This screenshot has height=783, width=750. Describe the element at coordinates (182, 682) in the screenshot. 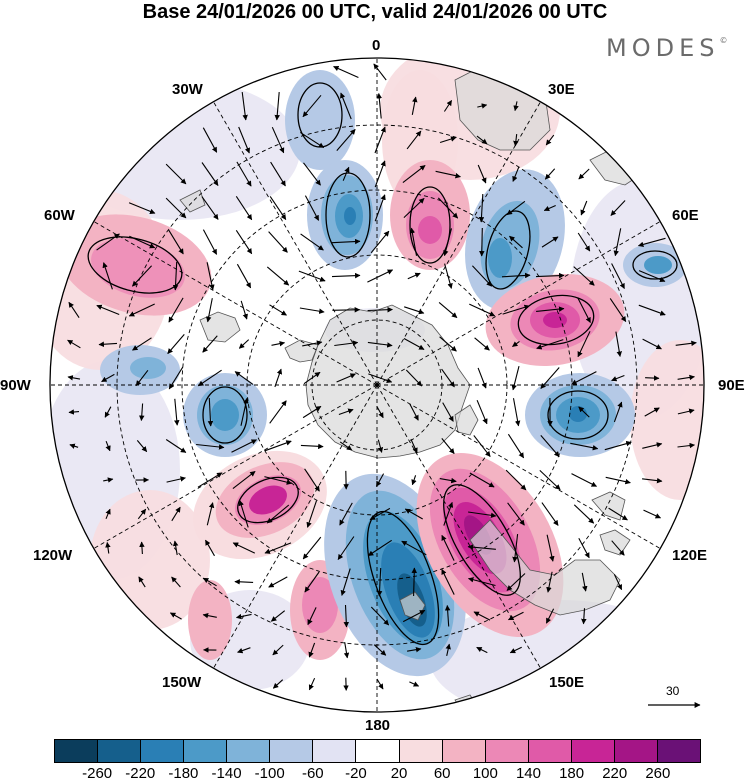

I see `label-150w: 150W` at that location.